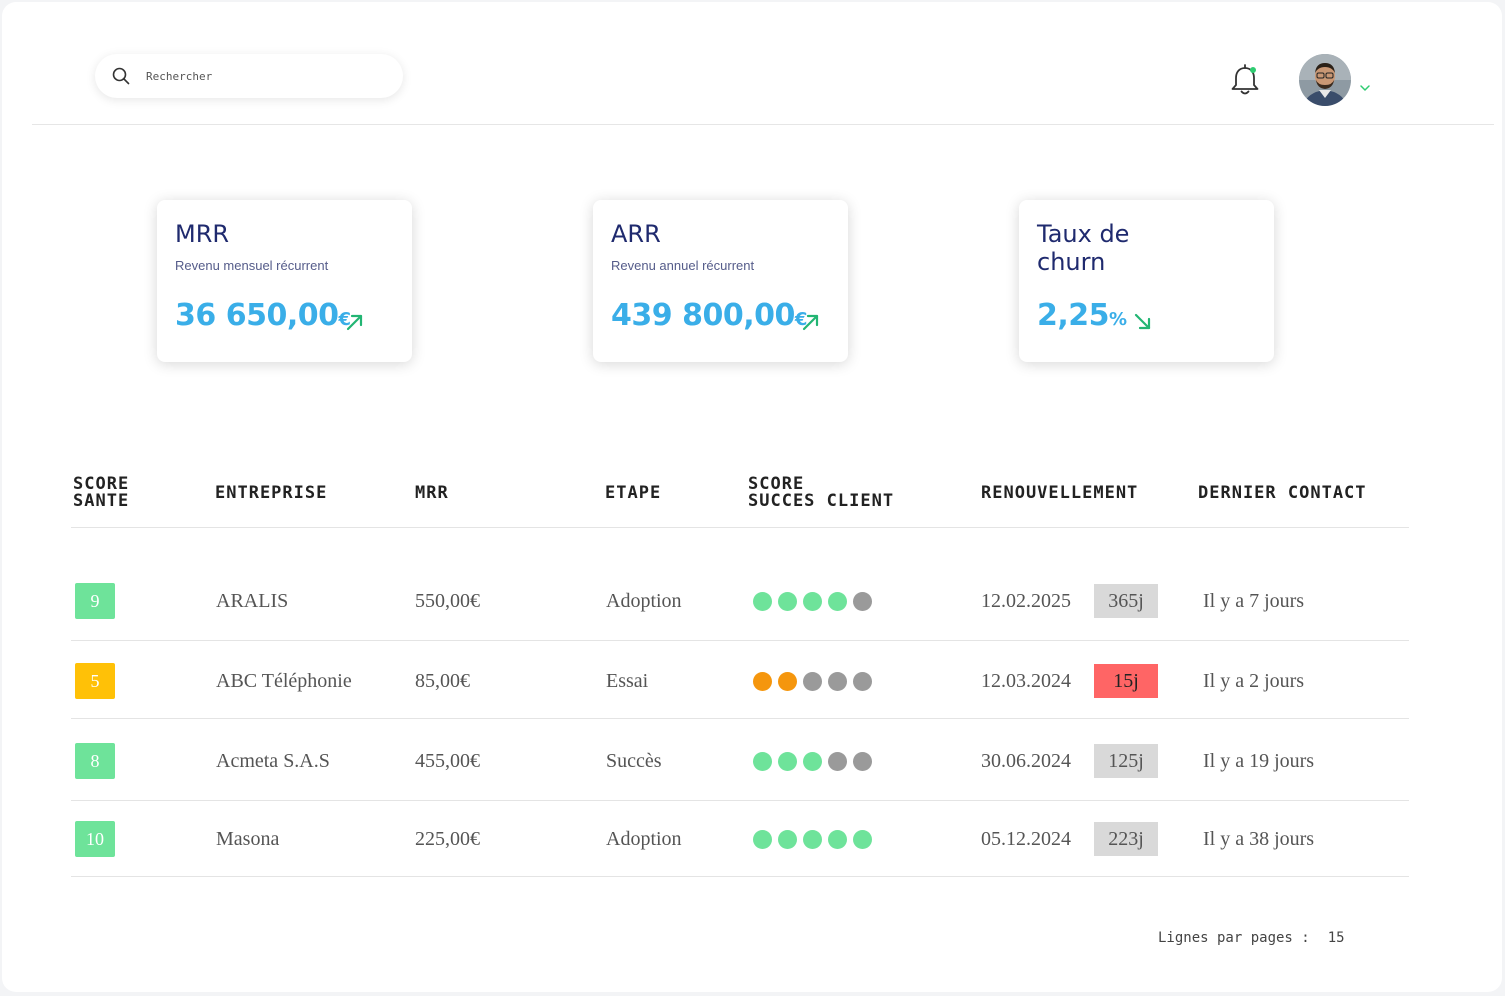 This screenshot has width=1505, height=996. I want to click on header-dernier-contact: DERNIER CONTACT, so click(1282, 493).